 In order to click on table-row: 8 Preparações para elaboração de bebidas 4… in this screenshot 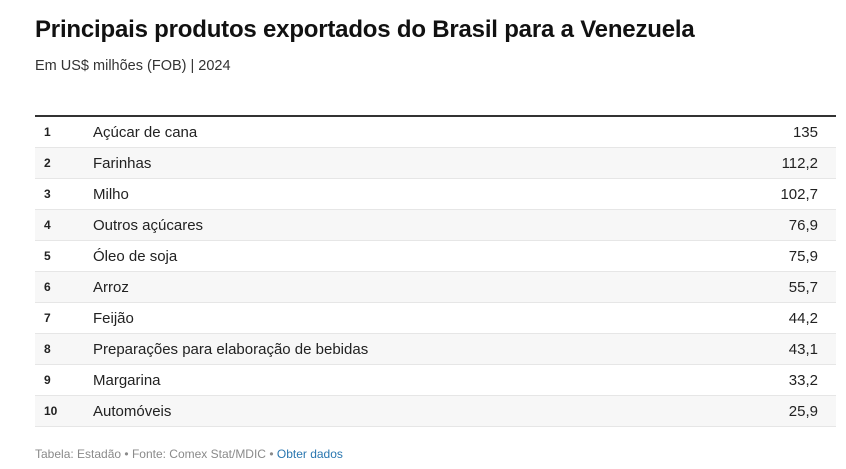, I will do `click(435, 349)`.